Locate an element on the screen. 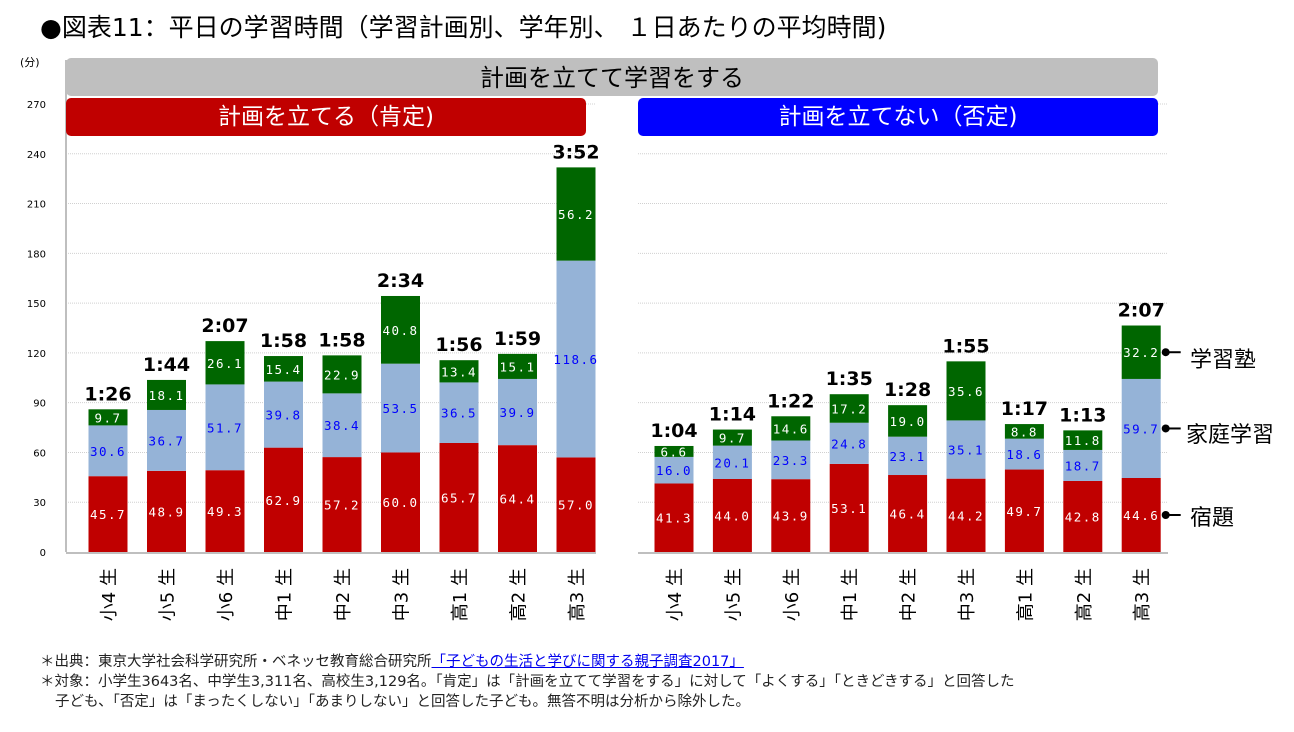 The width and height of the screenshot is (1294, 732). total-label: 1:58 is located at coordinates (283, 341).